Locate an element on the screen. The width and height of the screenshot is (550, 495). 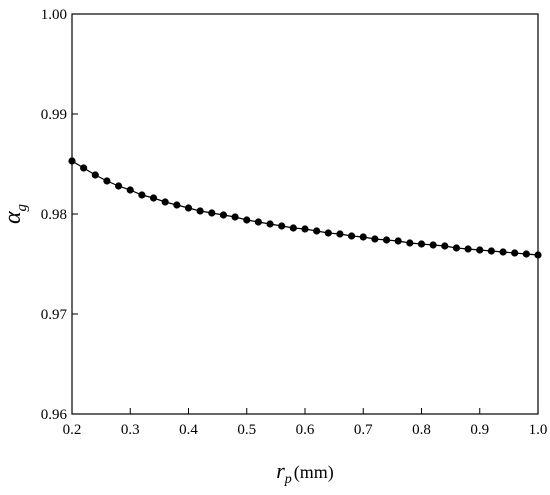
y-tick-label: 0.99 is located at coordinates (54, 115).